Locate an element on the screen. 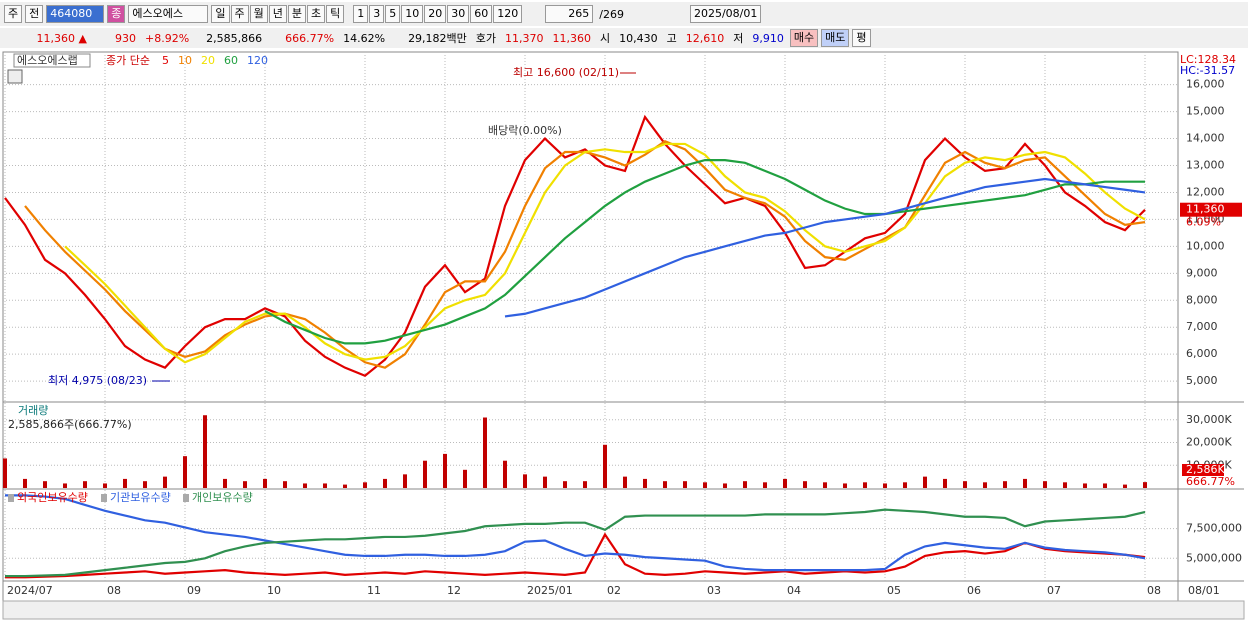  volume-tag-pct: 666.77% is located at coordinates (1210, 481).